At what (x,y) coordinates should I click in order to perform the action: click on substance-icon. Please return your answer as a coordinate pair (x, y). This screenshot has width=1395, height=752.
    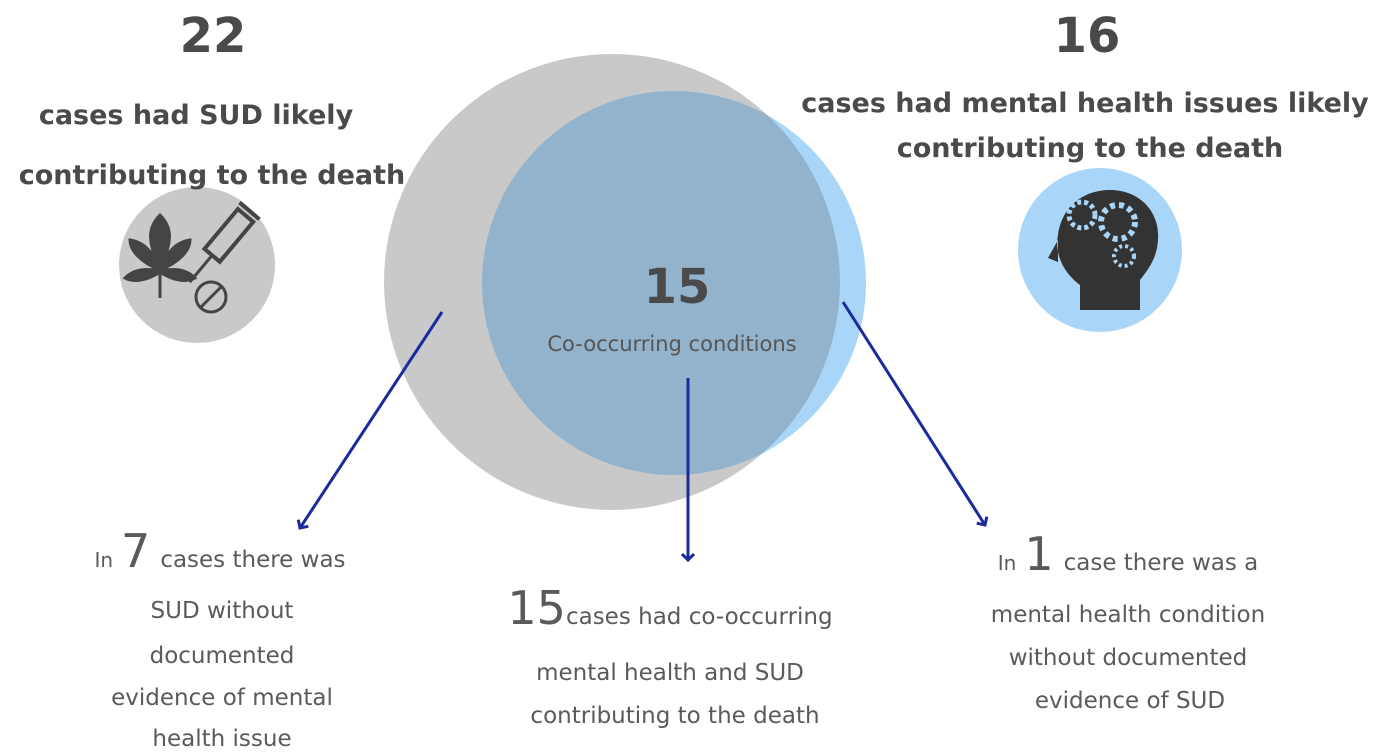
    Looking at the image, I should click on (197, 265).